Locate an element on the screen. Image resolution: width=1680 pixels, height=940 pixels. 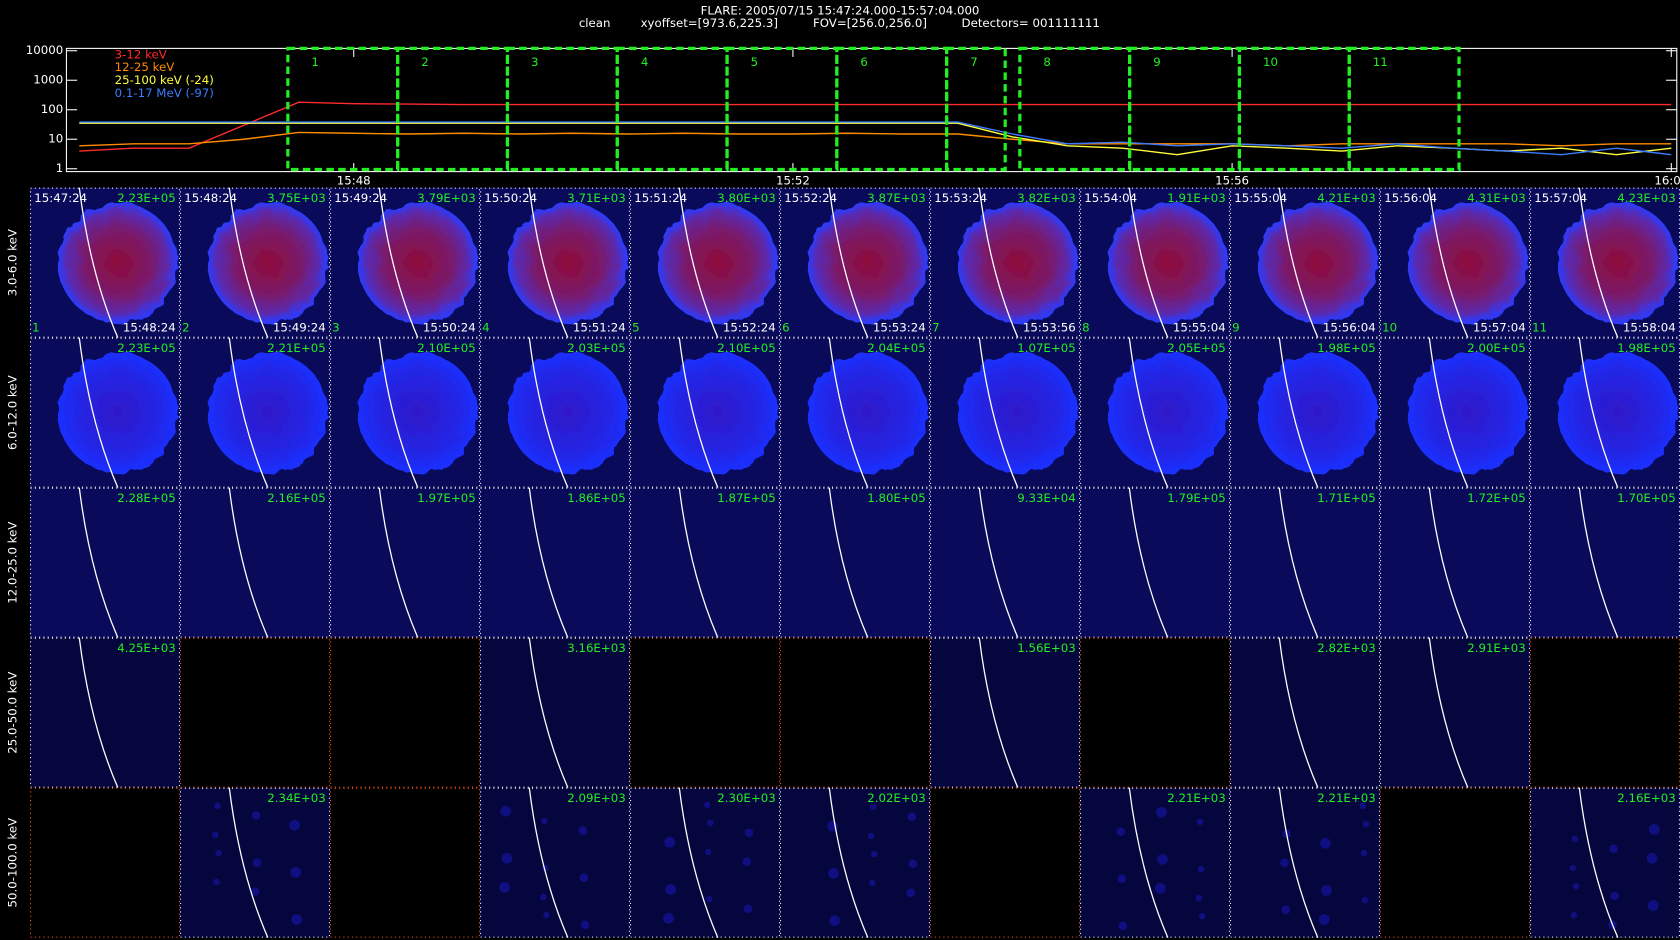
image-panel: 1.79E+05 is located at coordinates (1155, 562).